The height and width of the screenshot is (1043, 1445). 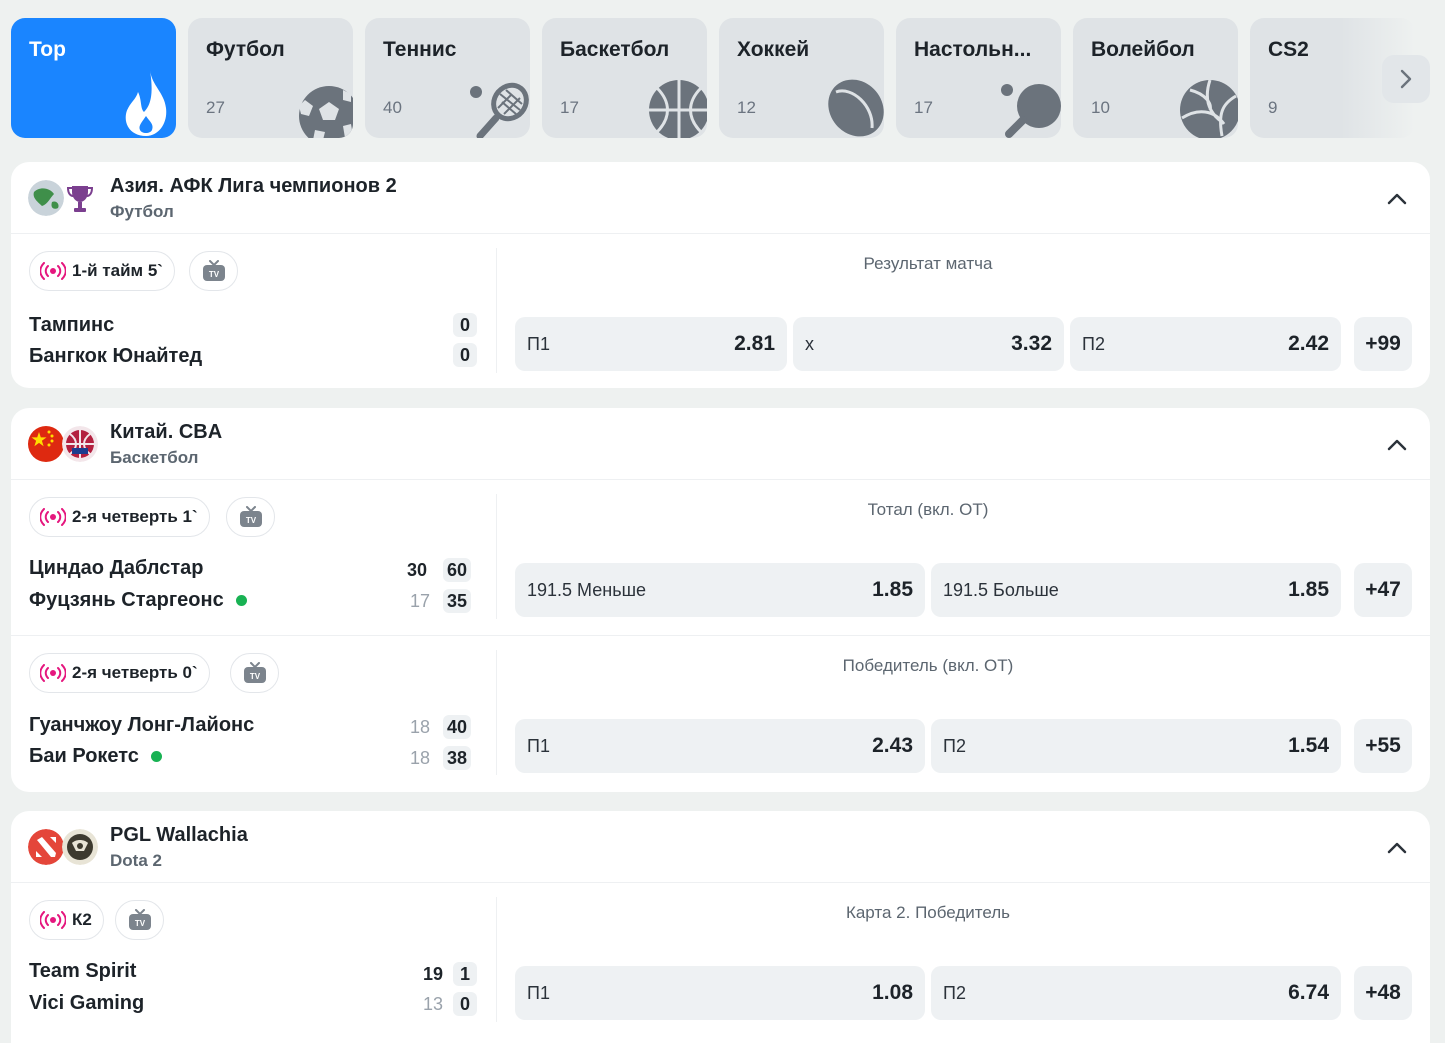 I want to click on sport-tile-label: Волейбол, so click(x=1143, y=49).